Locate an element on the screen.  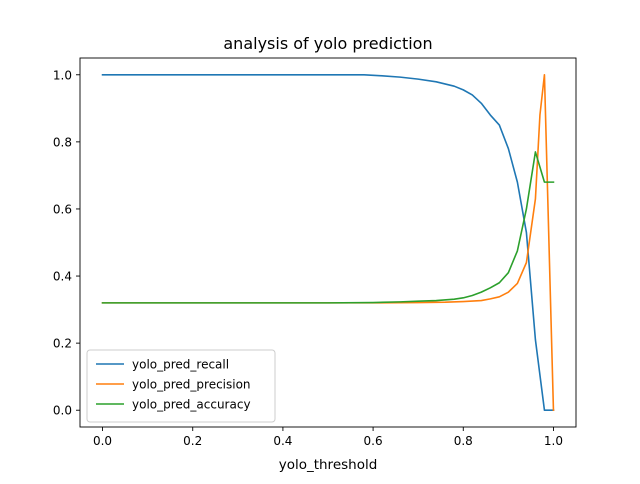
legend-label: yolo_pred_recall is located at coordinates (180, 365).